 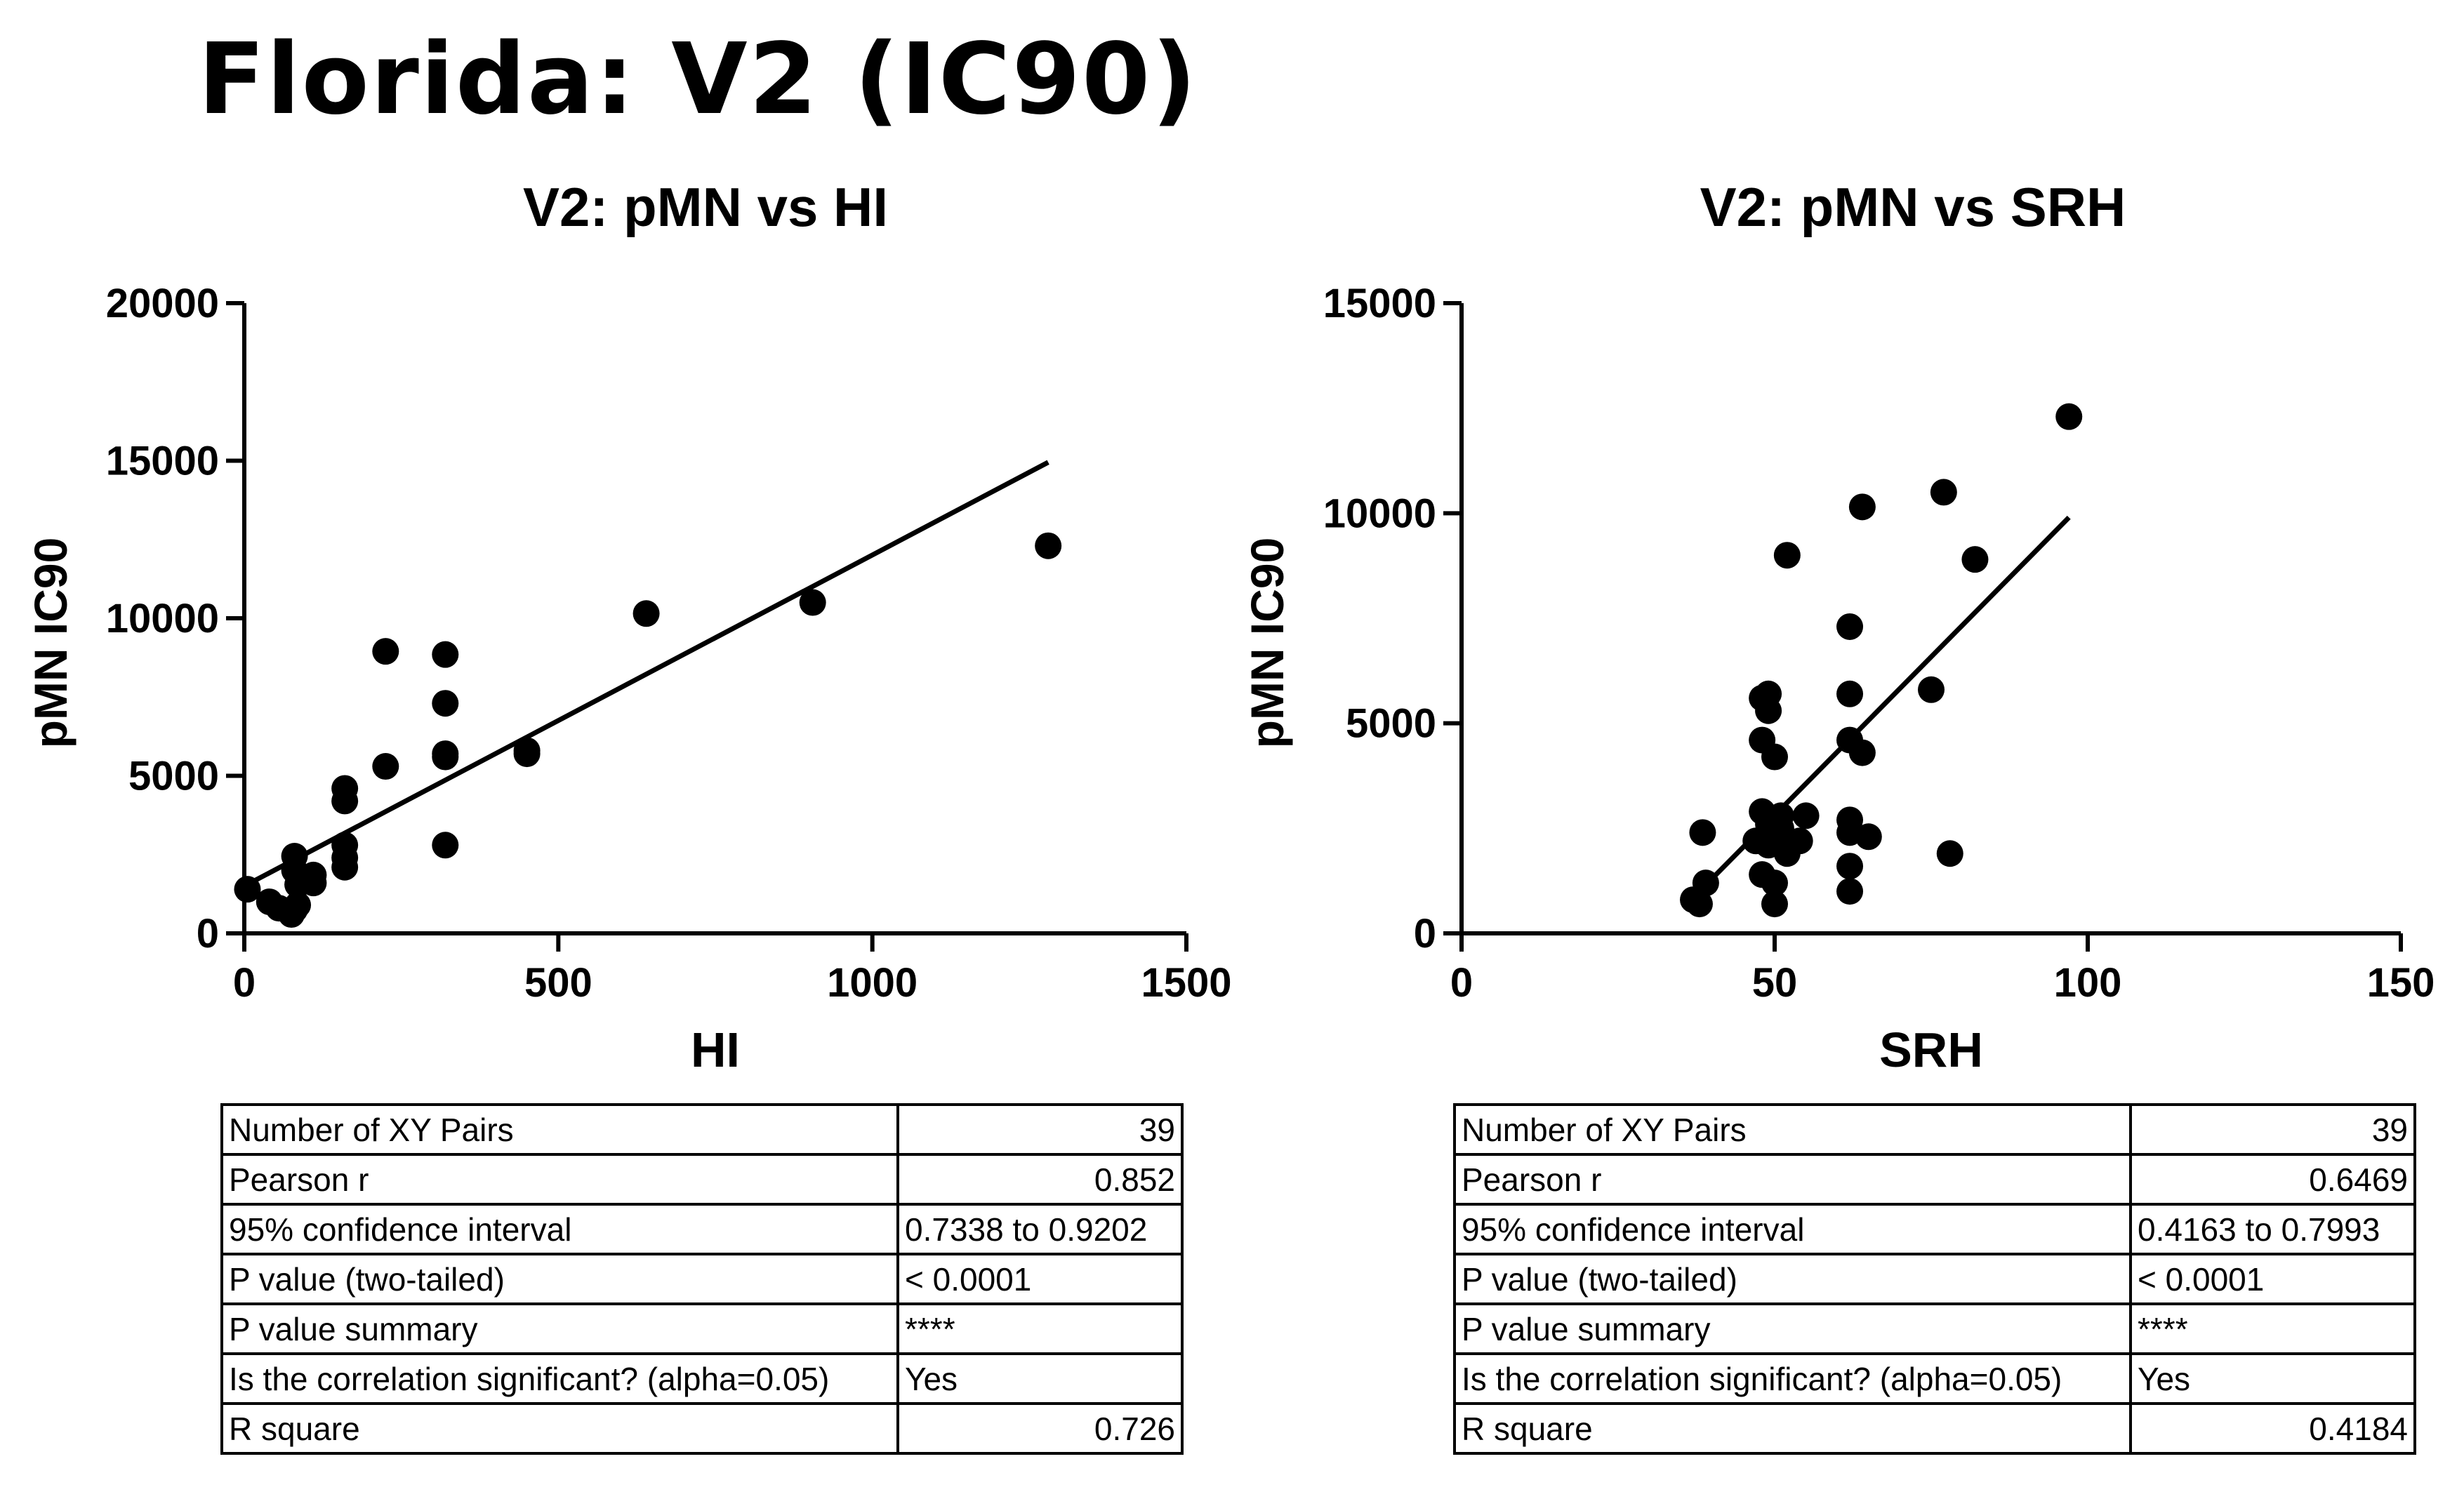 What do you see at coordinates (1040, 1229) in the screenshot?
I see `stats-value: 0.7338 to 0.9202` at bounding box center [1040, 1229].